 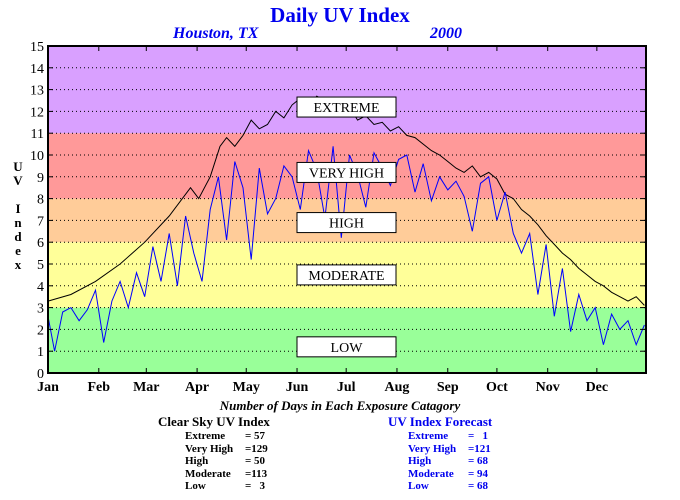 I want to click on x-tick-label: May, so click(x=246, y=387).